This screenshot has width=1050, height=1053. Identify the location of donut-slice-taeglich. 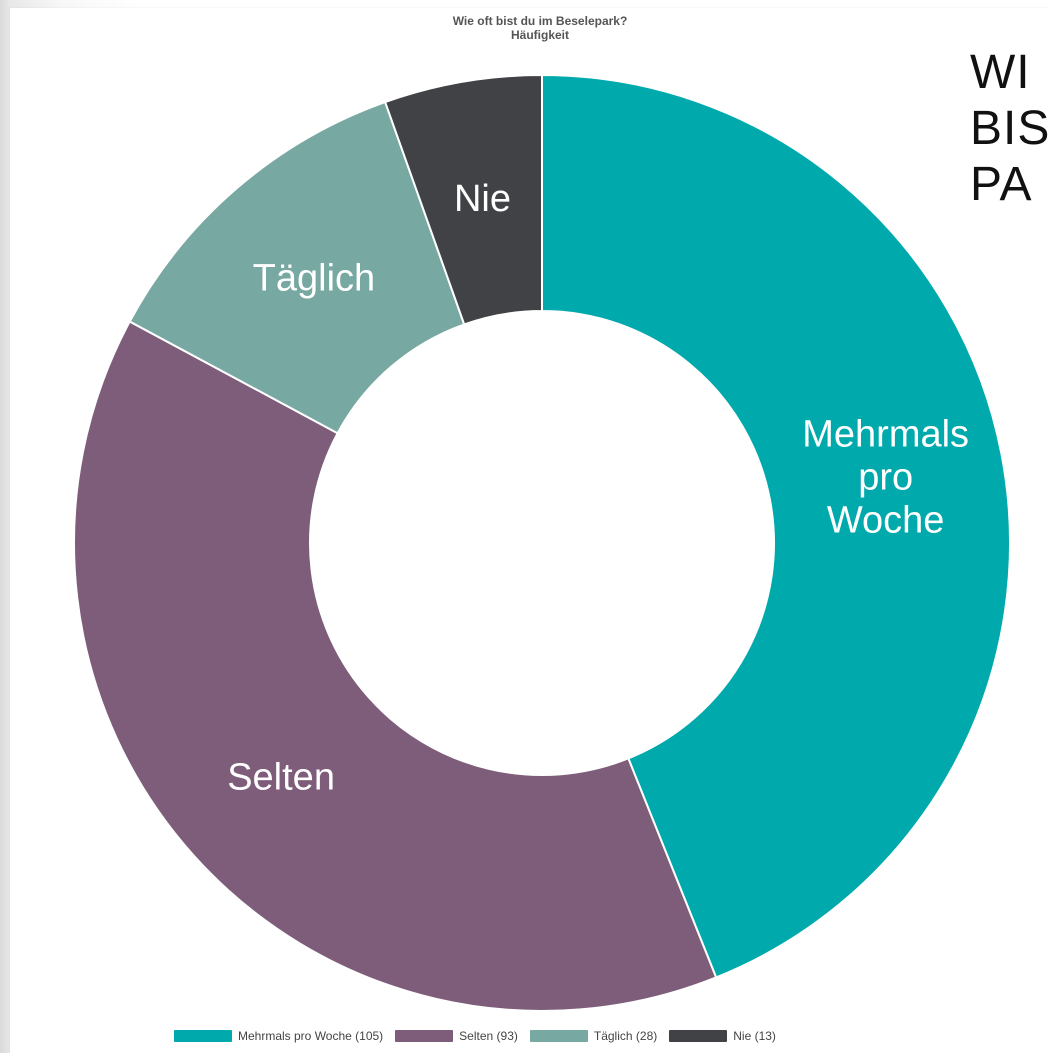
(297, 267).